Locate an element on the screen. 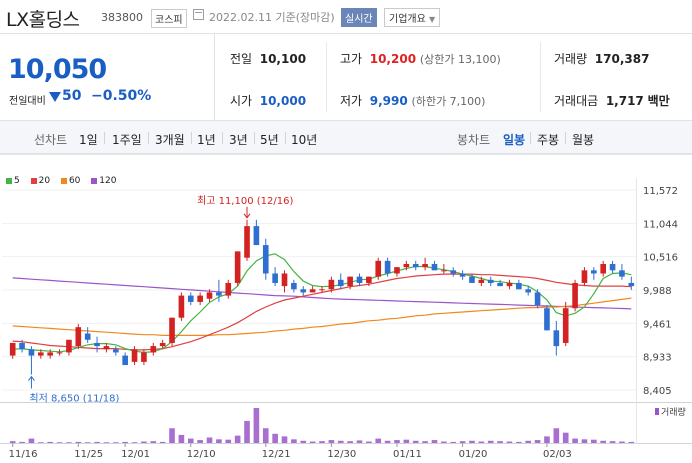 This screenshot has width=692, height=463. tab-3y: 3년 is located at coordinates (238, 140).